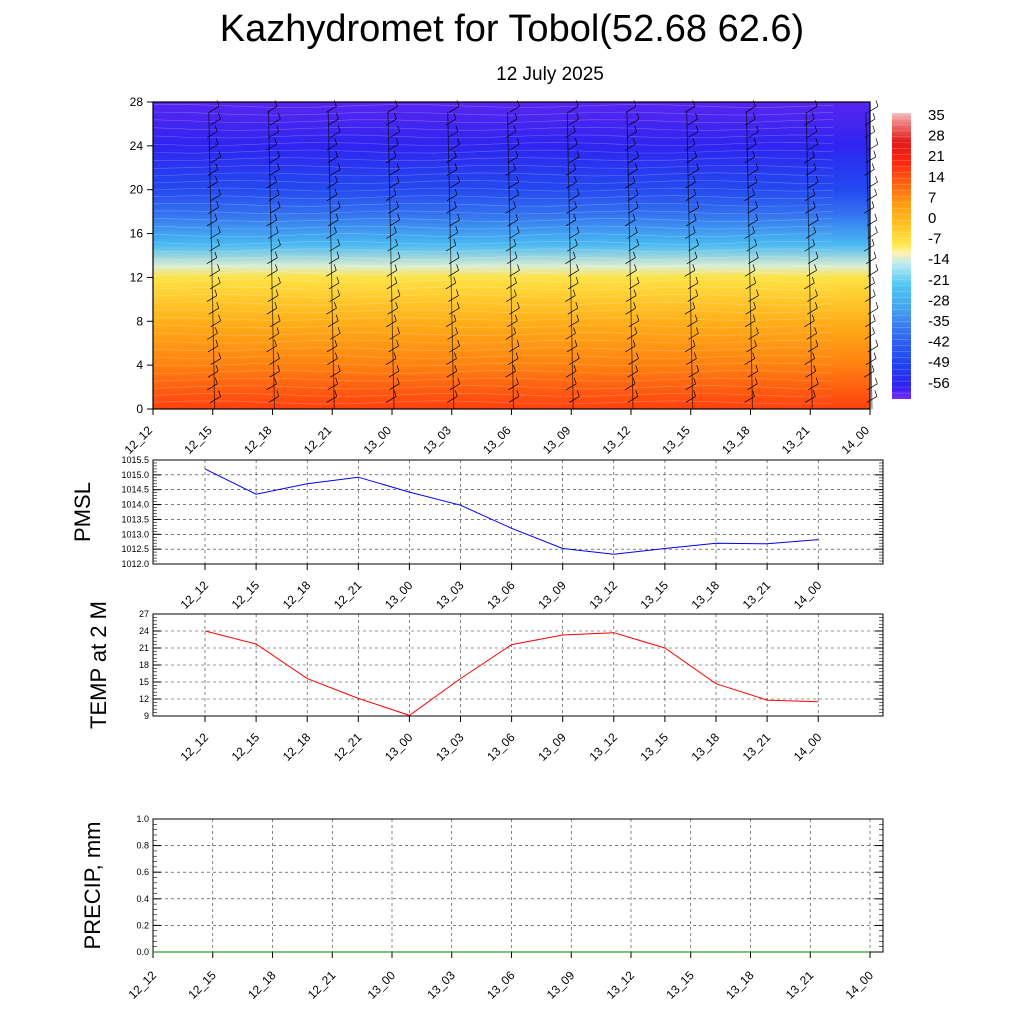 The image size is (1024, 1024). Describe the element at coordinates (936, 136) in the screenshot. I see `colorbar-label: 28` at that location.